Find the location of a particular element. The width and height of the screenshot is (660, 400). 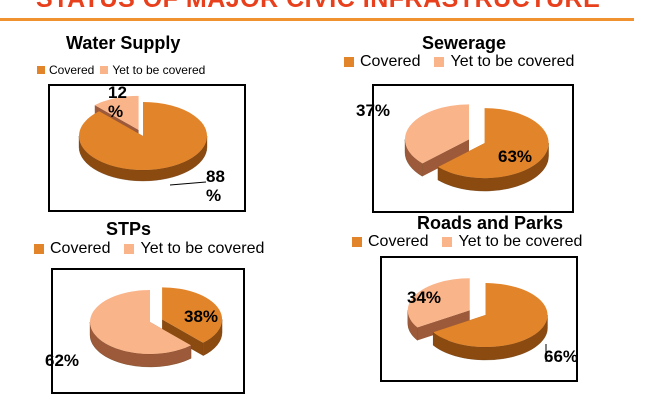

chart-title-water-supply: Water Supply is located at coordinates (123, 43).